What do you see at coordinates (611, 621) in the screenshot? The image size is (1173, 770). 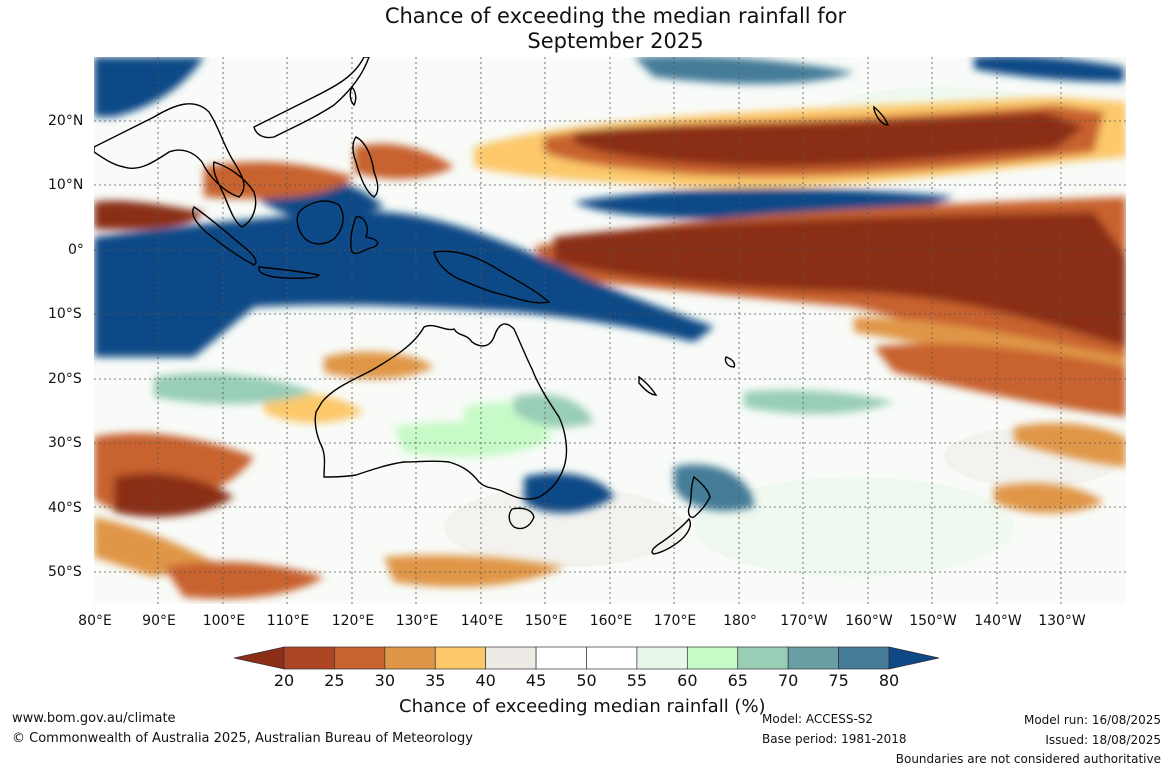 I see `longitude-label: 160°E` at bounding box center [611, 621].